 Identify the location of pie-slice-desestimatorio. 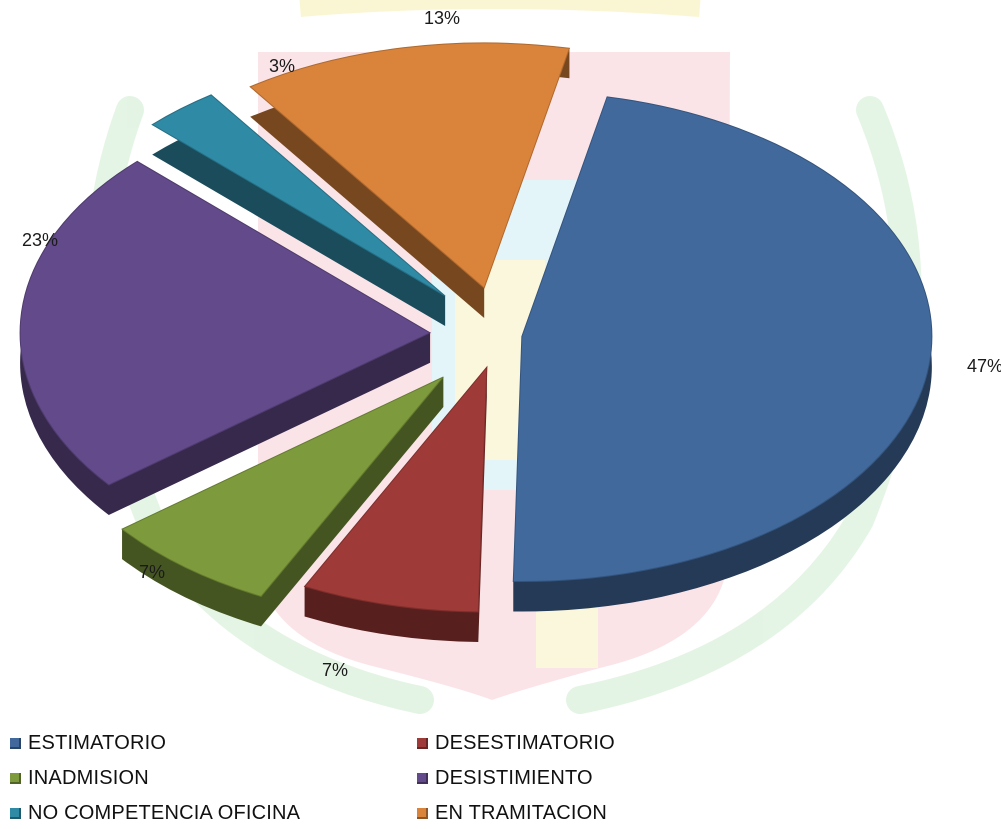
(395, 489).